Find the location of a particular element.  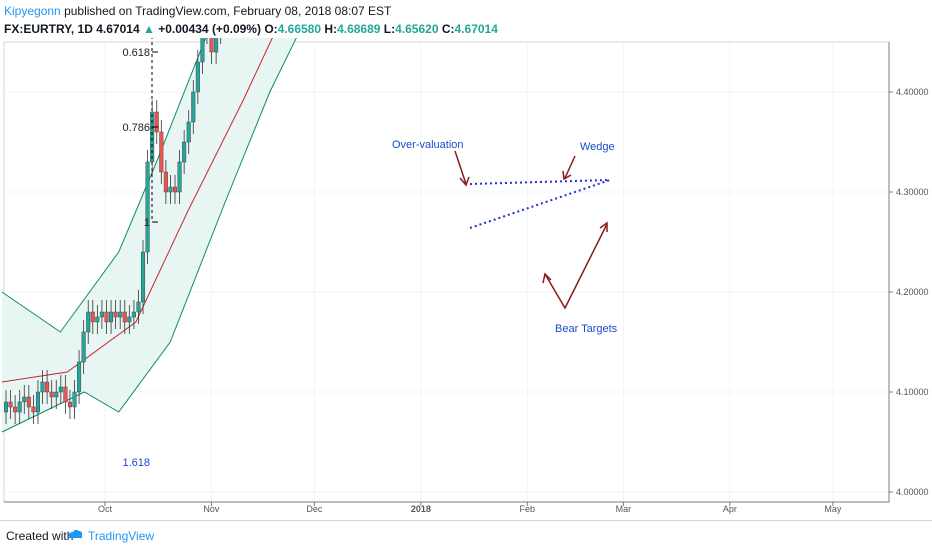

tradingview-logo-icon is located at coordinates (75, 534).